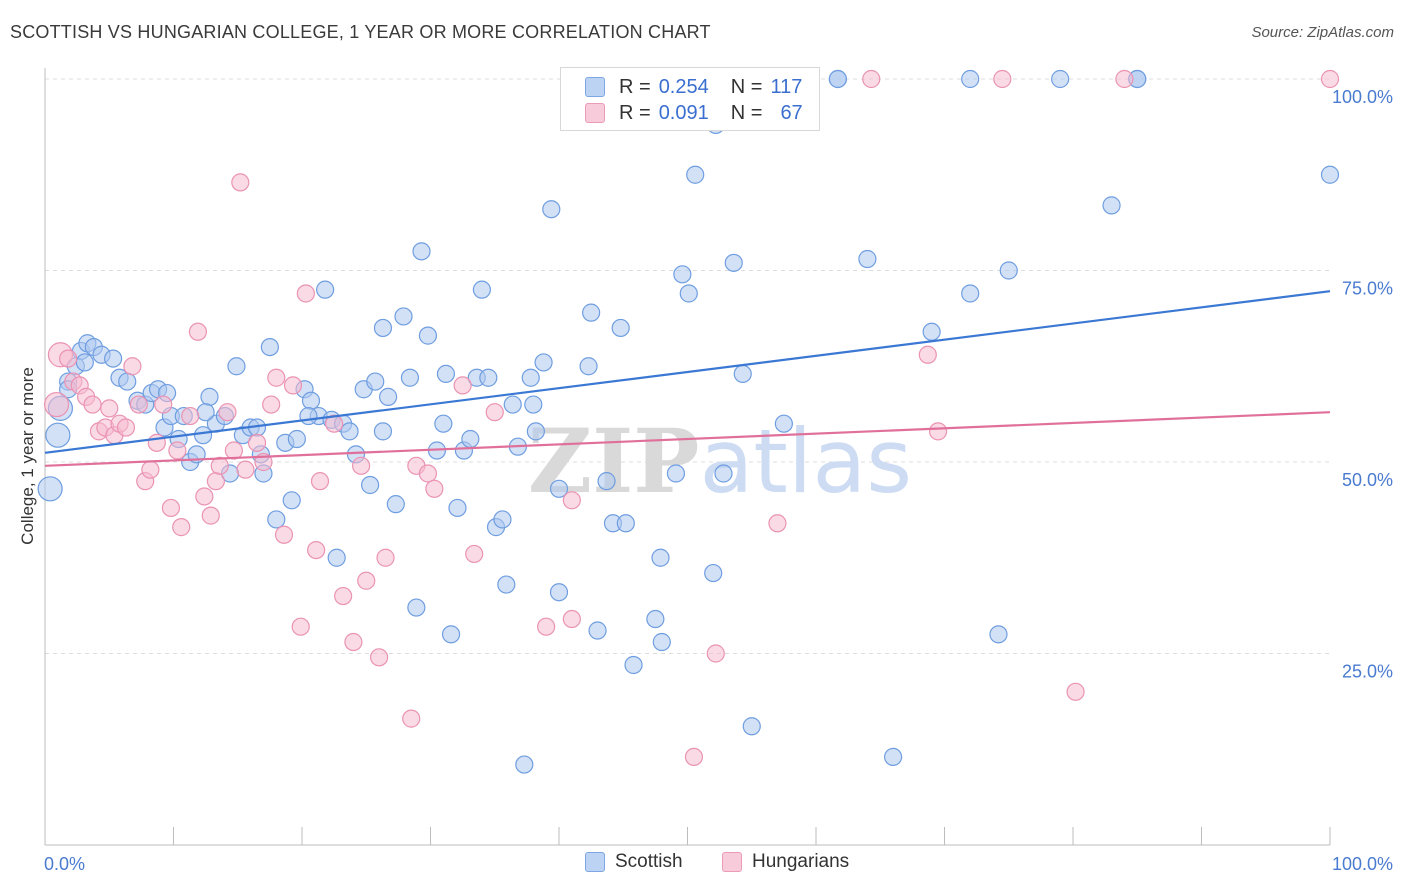  What do you see at coordinates (801, 861) in the screenshot?
I see `legend-label: Hungarians` at bounding box center [801, 861].